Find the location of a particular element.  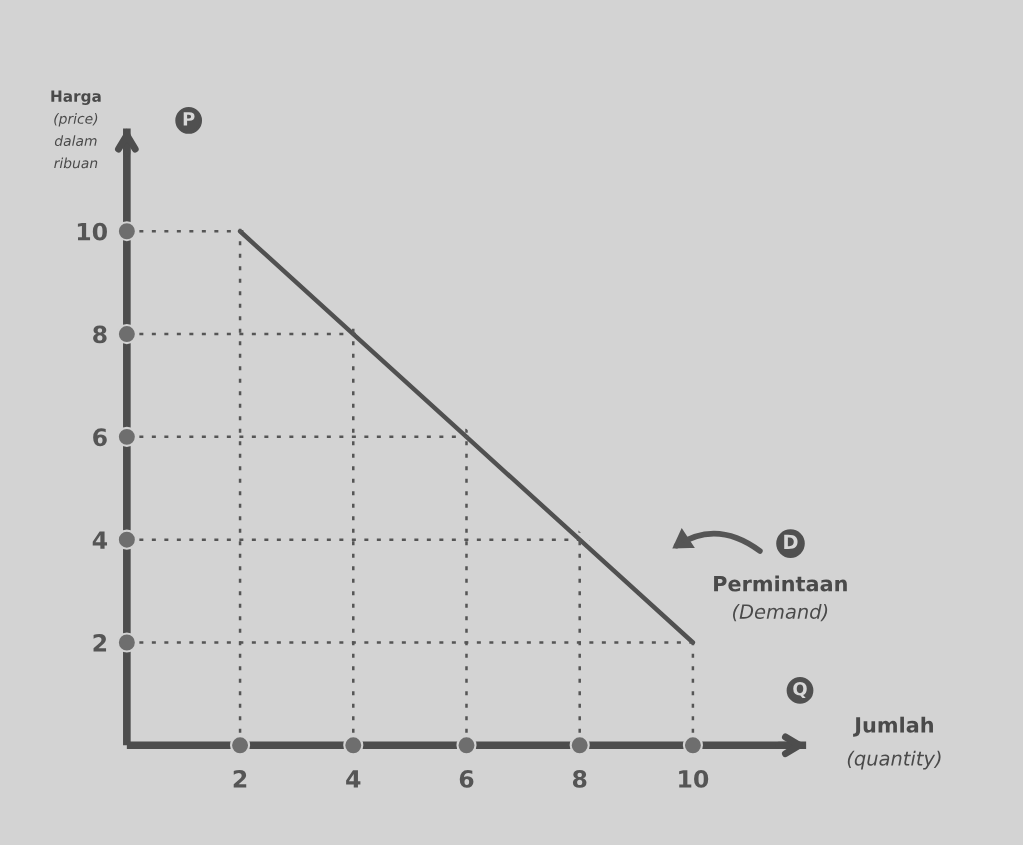

x-tick-label: 6 is located at coordinates (466, 779).